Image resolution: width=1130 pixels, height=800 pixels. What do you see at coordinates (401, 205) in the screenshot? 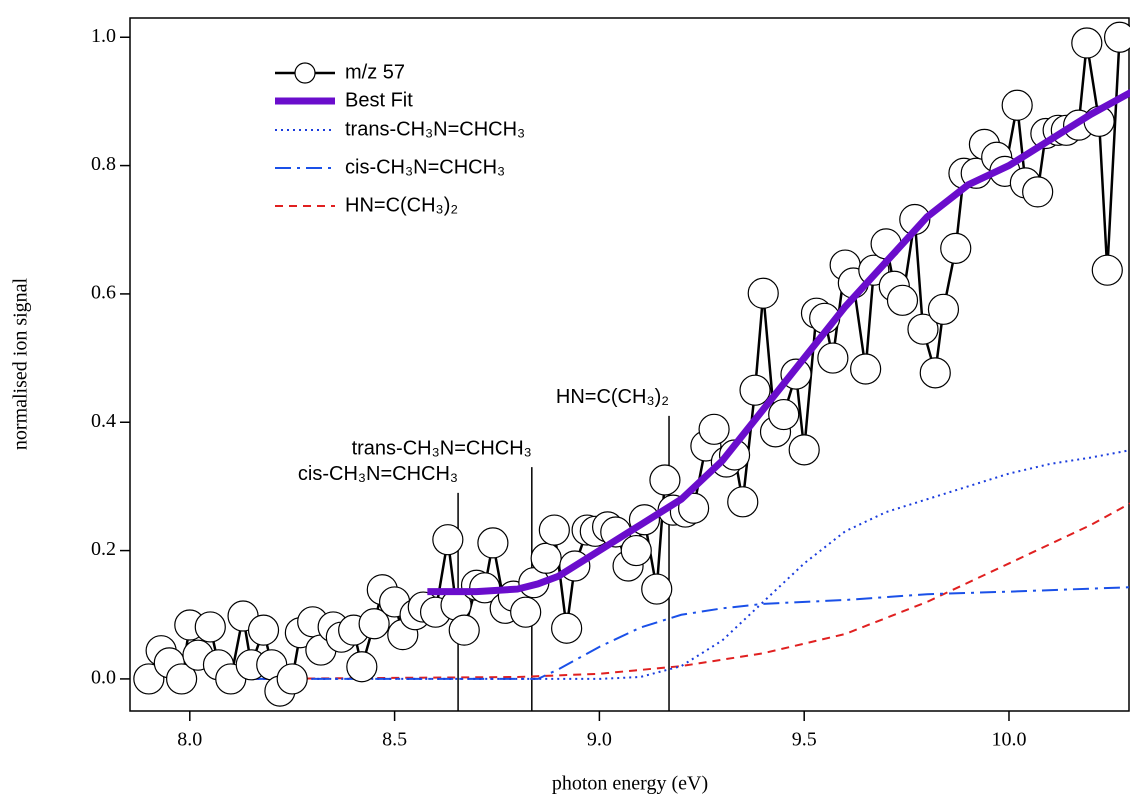
I see `legend-label: HN=C(CH₃)₂` at bounding box center [401, 205].